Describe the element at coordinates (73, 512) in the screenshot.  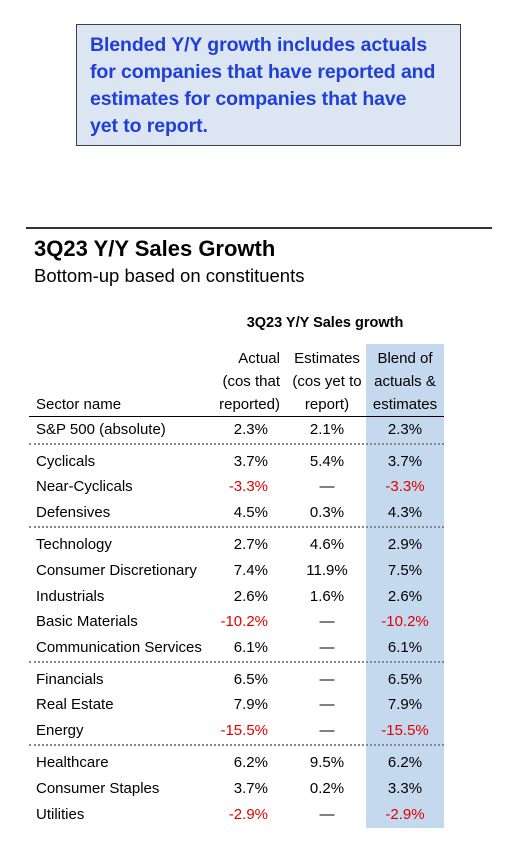
I see `sector-name: Defensives` at that location.